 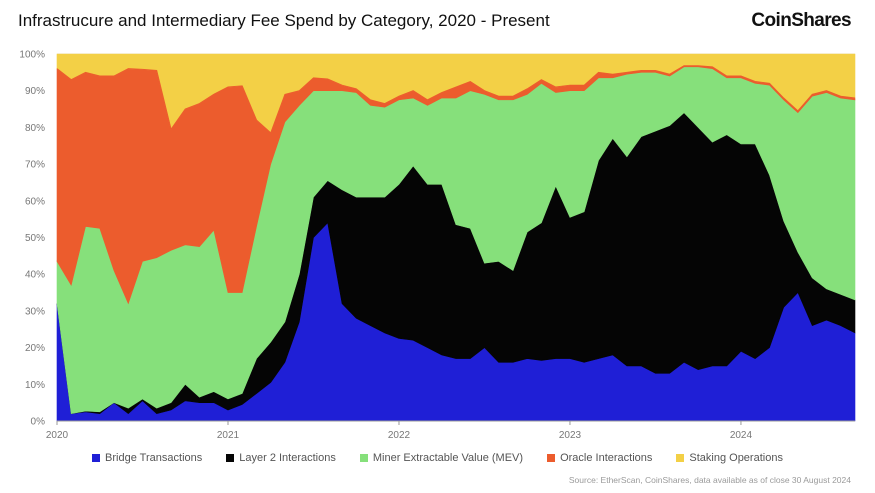 What do you see at coordinates (154, 458) in the screenshot?
I see `legend-label: Bridge Transactions` at bounding box center [154, 458].